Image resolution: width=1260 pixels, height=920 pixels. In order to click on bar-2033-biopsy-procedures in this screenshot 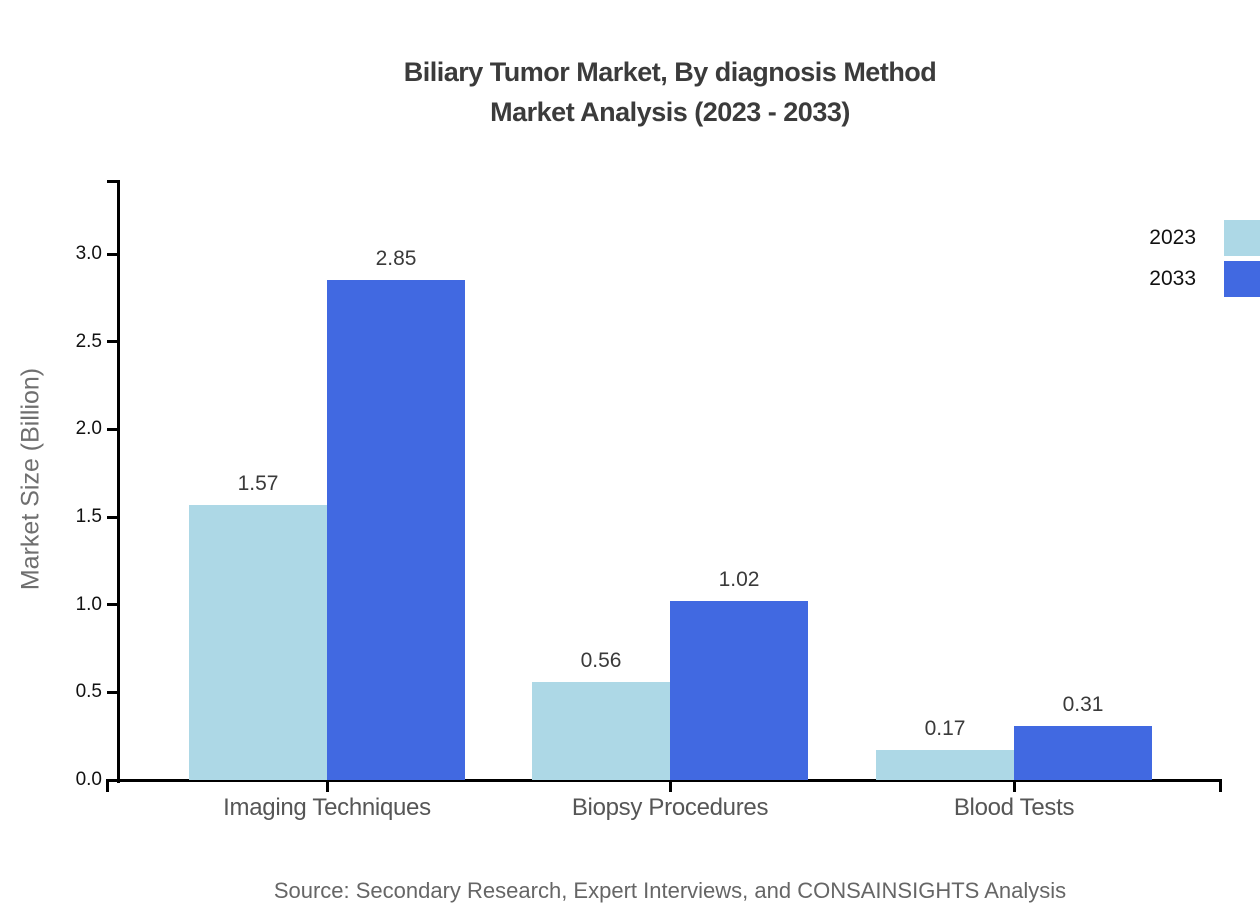, I will do `click(739, 690)`.